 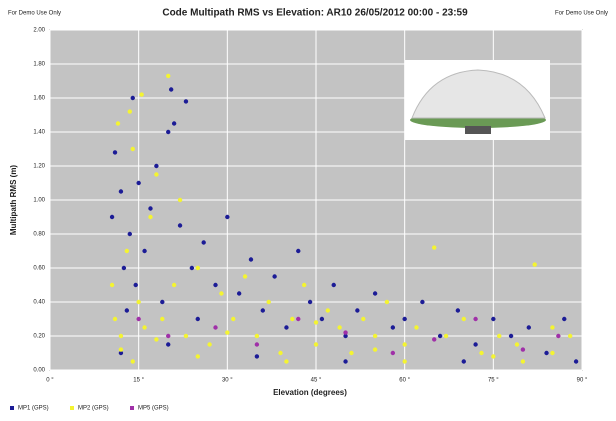 I want to click on x-tick-label: 90 °, so click(x=582, y=381).